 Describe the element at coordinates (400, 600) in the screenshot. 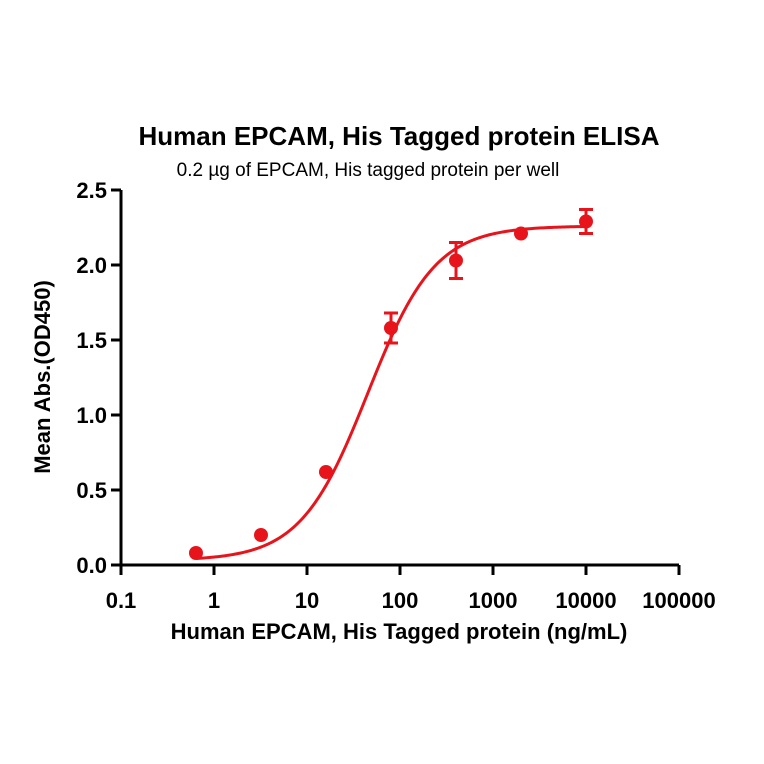

I see `x-tick-label: 100` at that location.